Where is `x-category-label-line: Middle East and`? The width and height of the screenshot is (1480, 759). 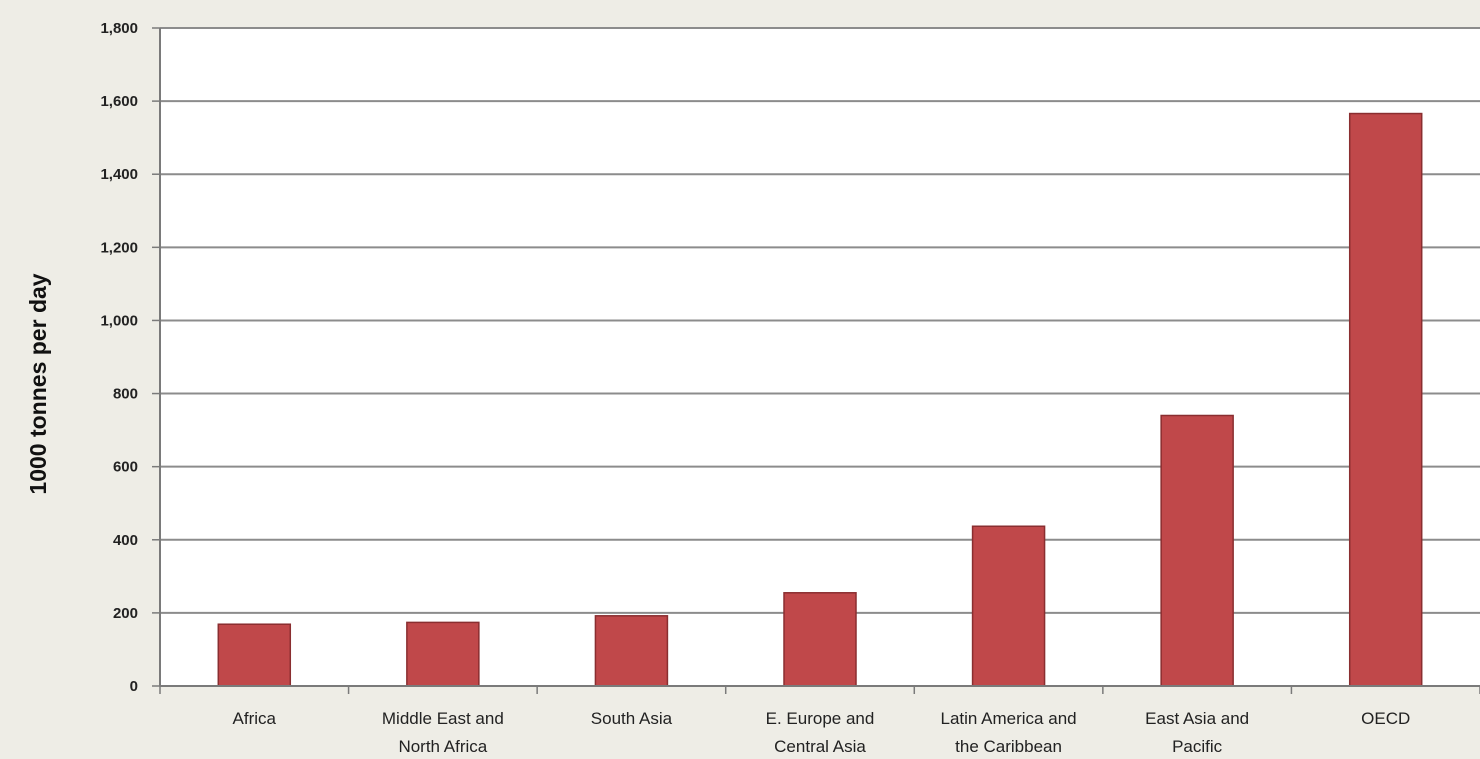 x-category-label-line: Middle East and is located at coordinates (443, 718).